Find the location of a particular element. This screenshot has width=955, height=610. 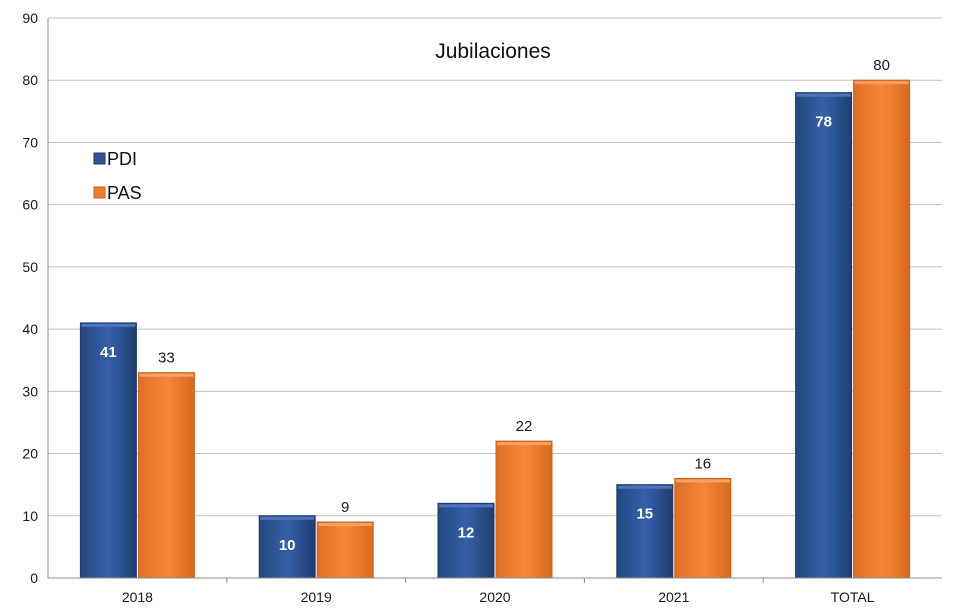

y-tick-label: 20 is located at coordinates (30, 454).